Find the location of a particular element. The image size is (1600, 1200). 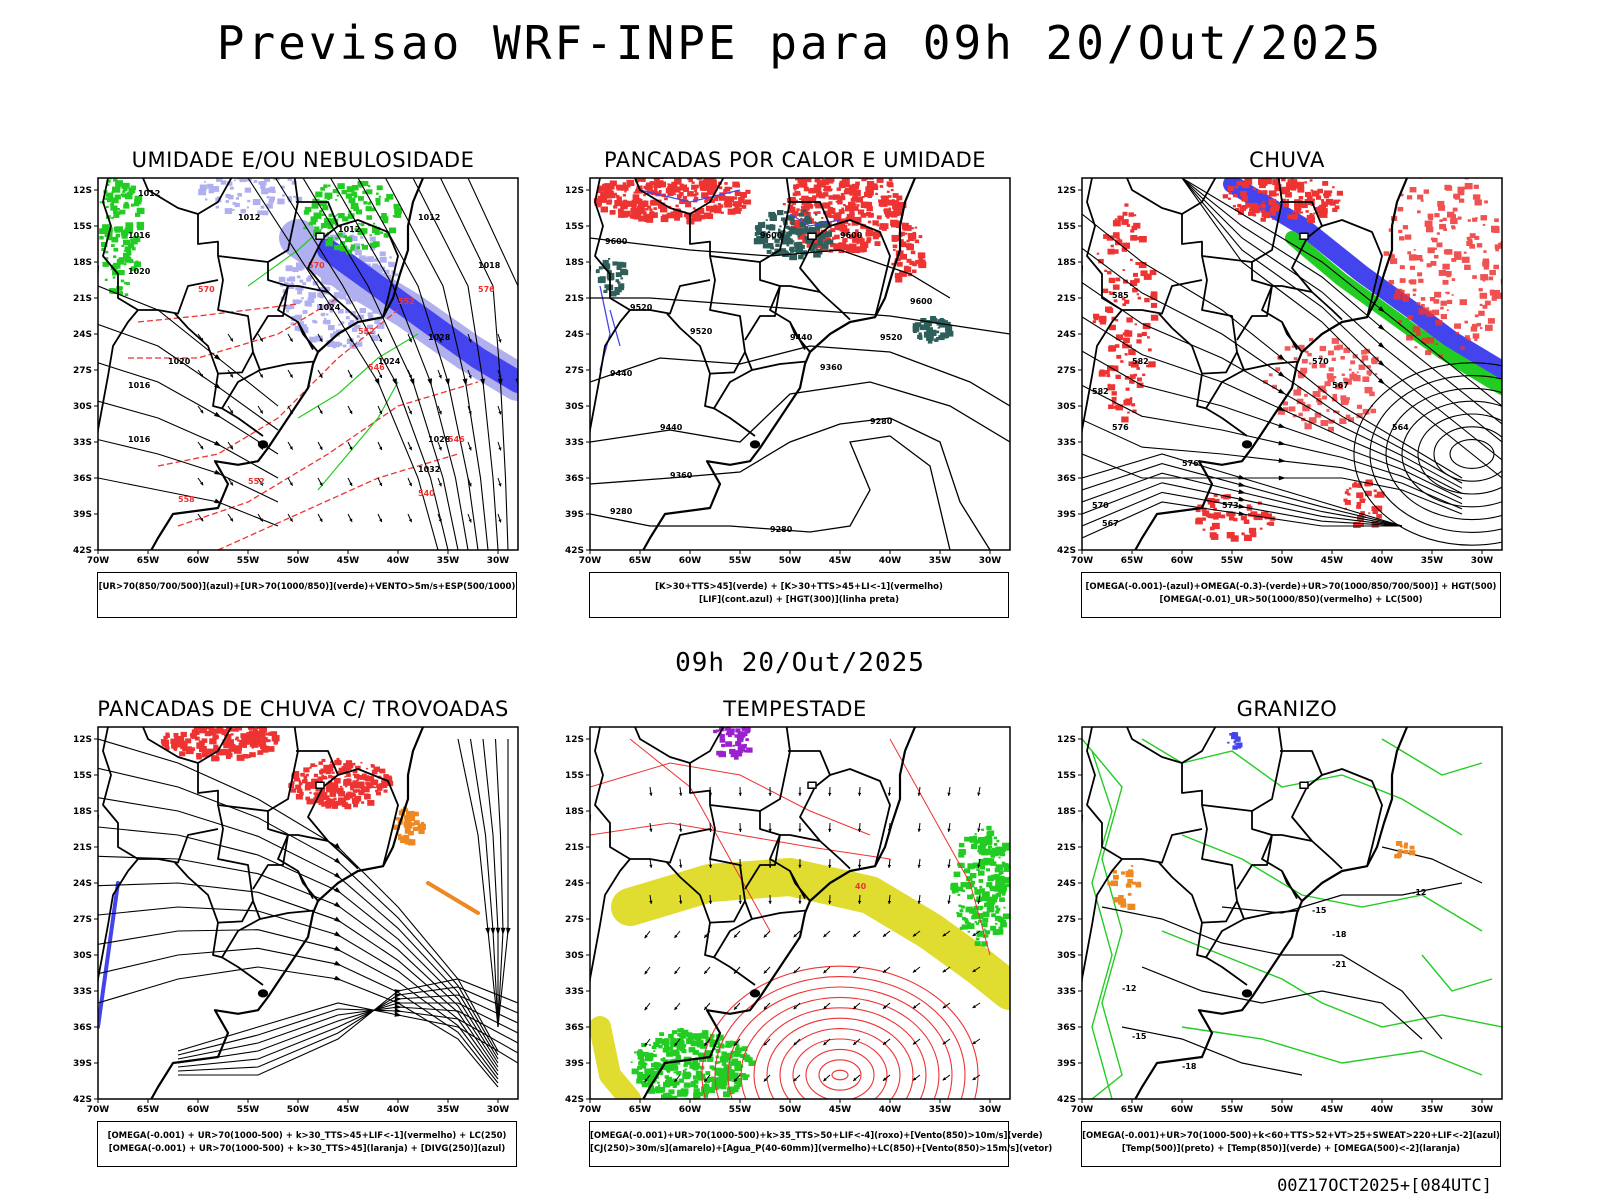

contour-label: 582 is located at coordinates (1100, 391).